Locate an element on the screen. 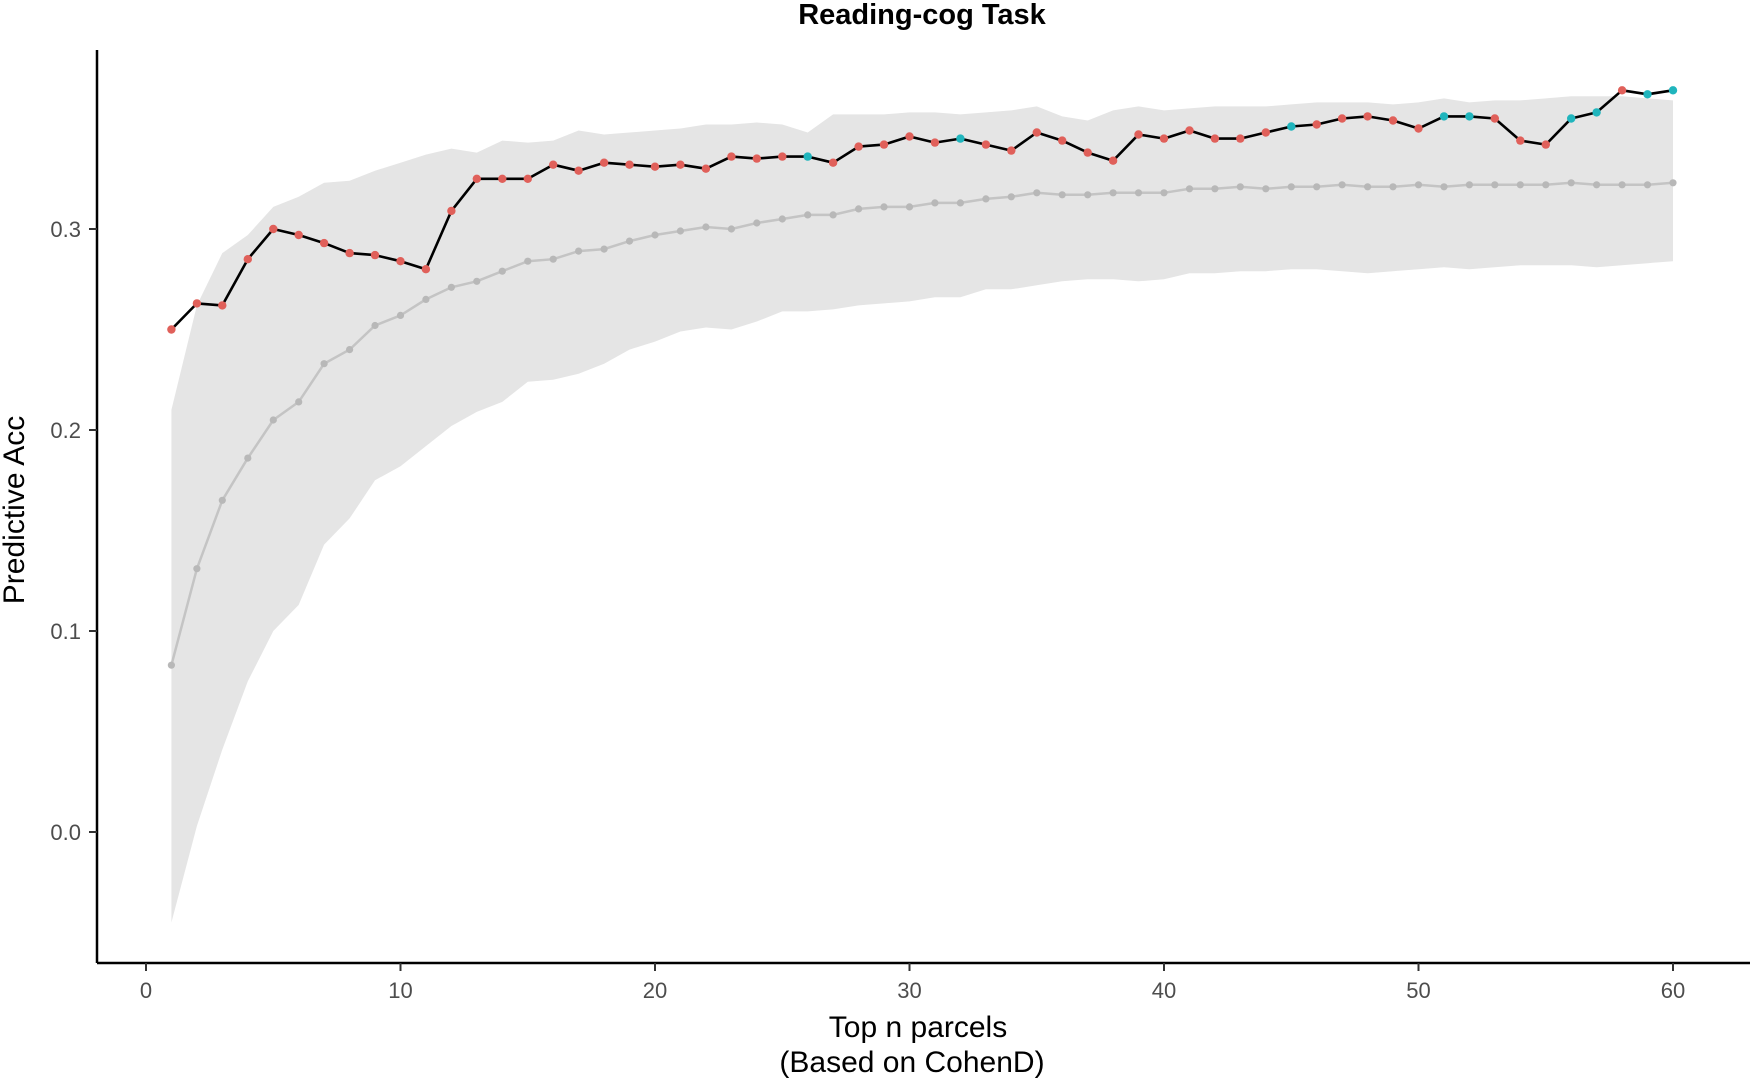 This screenshot has width=1750, height=1081. y-tick-label: 0.1 is located at coordinates (65, 631).